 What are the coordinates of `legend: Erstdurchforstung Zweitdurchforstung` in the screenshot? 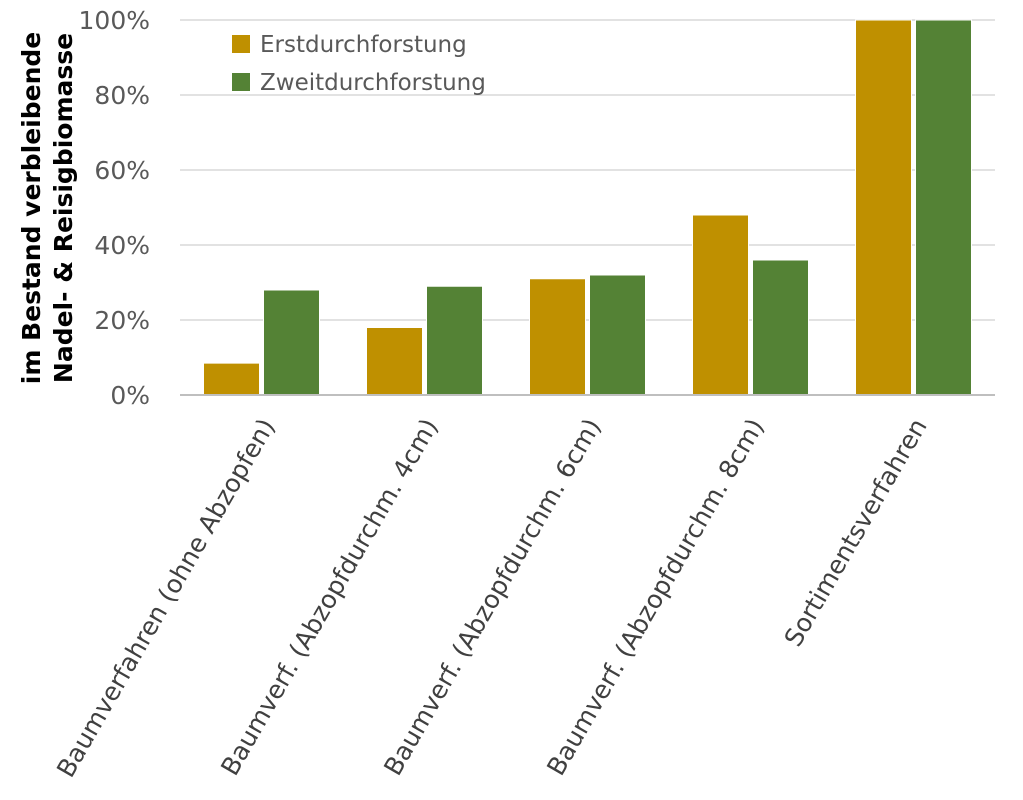 It's located at (359, 64).